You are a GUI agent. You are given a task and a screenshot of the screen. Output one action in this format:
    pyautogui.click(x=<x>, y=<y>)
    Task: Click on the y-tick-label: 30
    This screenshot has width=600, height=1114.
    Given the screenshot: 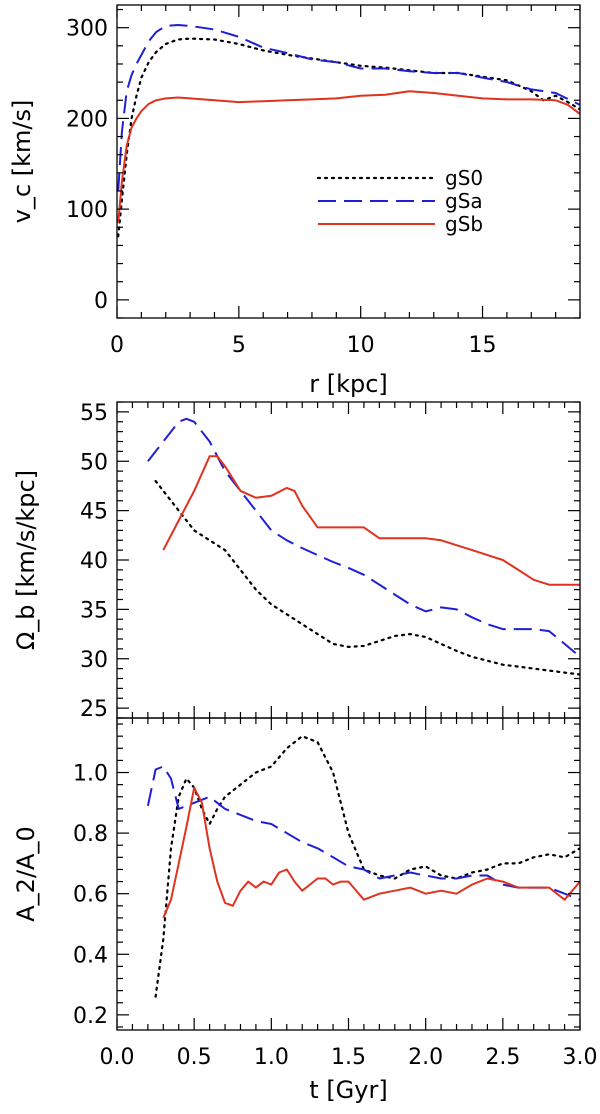 What is the action you would take?
    pyautogui.click(x=94, y=660)
    